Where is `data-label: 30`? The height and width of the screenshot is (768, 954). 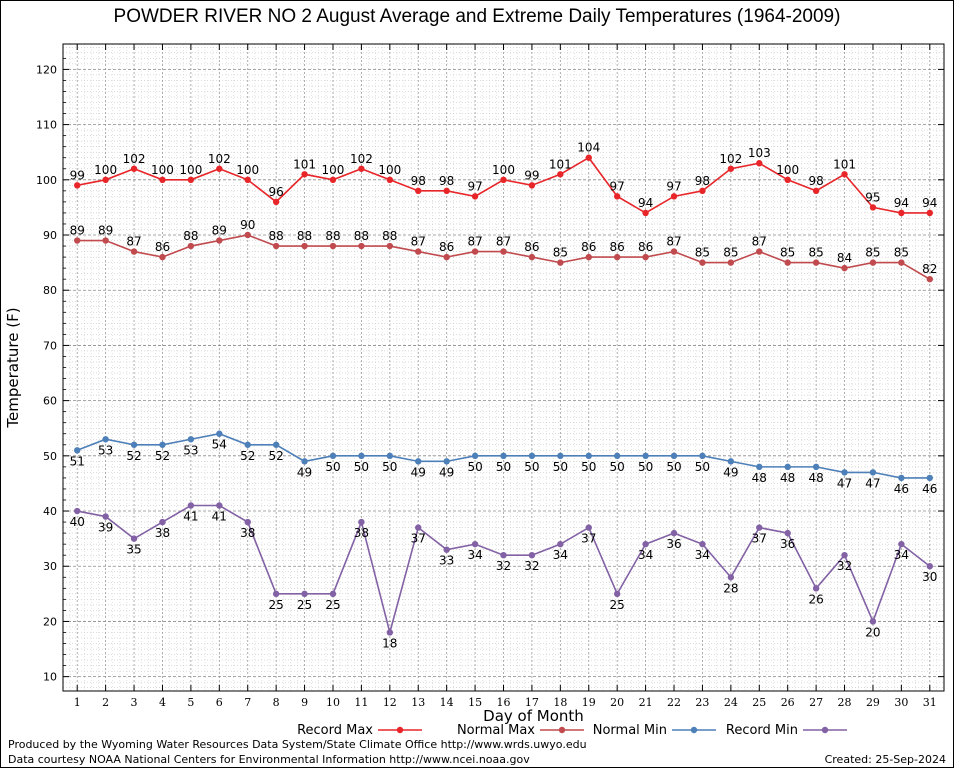
data-label: 30 is located at coordinates (929, 577).